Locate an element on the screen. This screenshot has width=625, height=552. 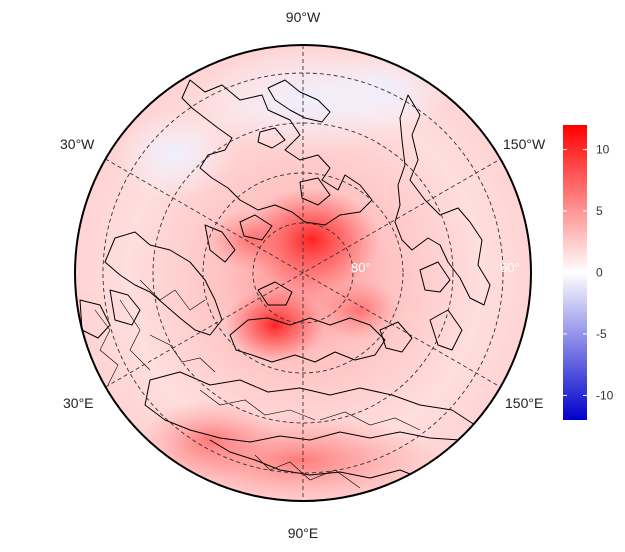
colorbar-tick-label: 0 is located at coordinates (599, 273).